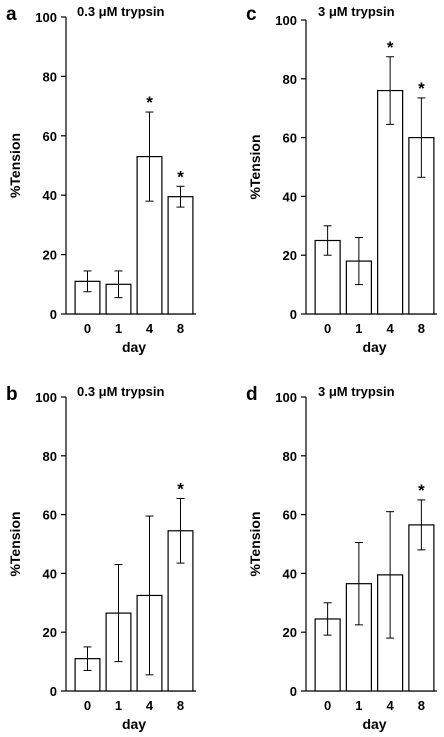 Image resolution: width=444 pixels, height=737 pixels. Describe the element at coordinates (252, 394) in the screenshot. I see `panel-letter: d` at that location.